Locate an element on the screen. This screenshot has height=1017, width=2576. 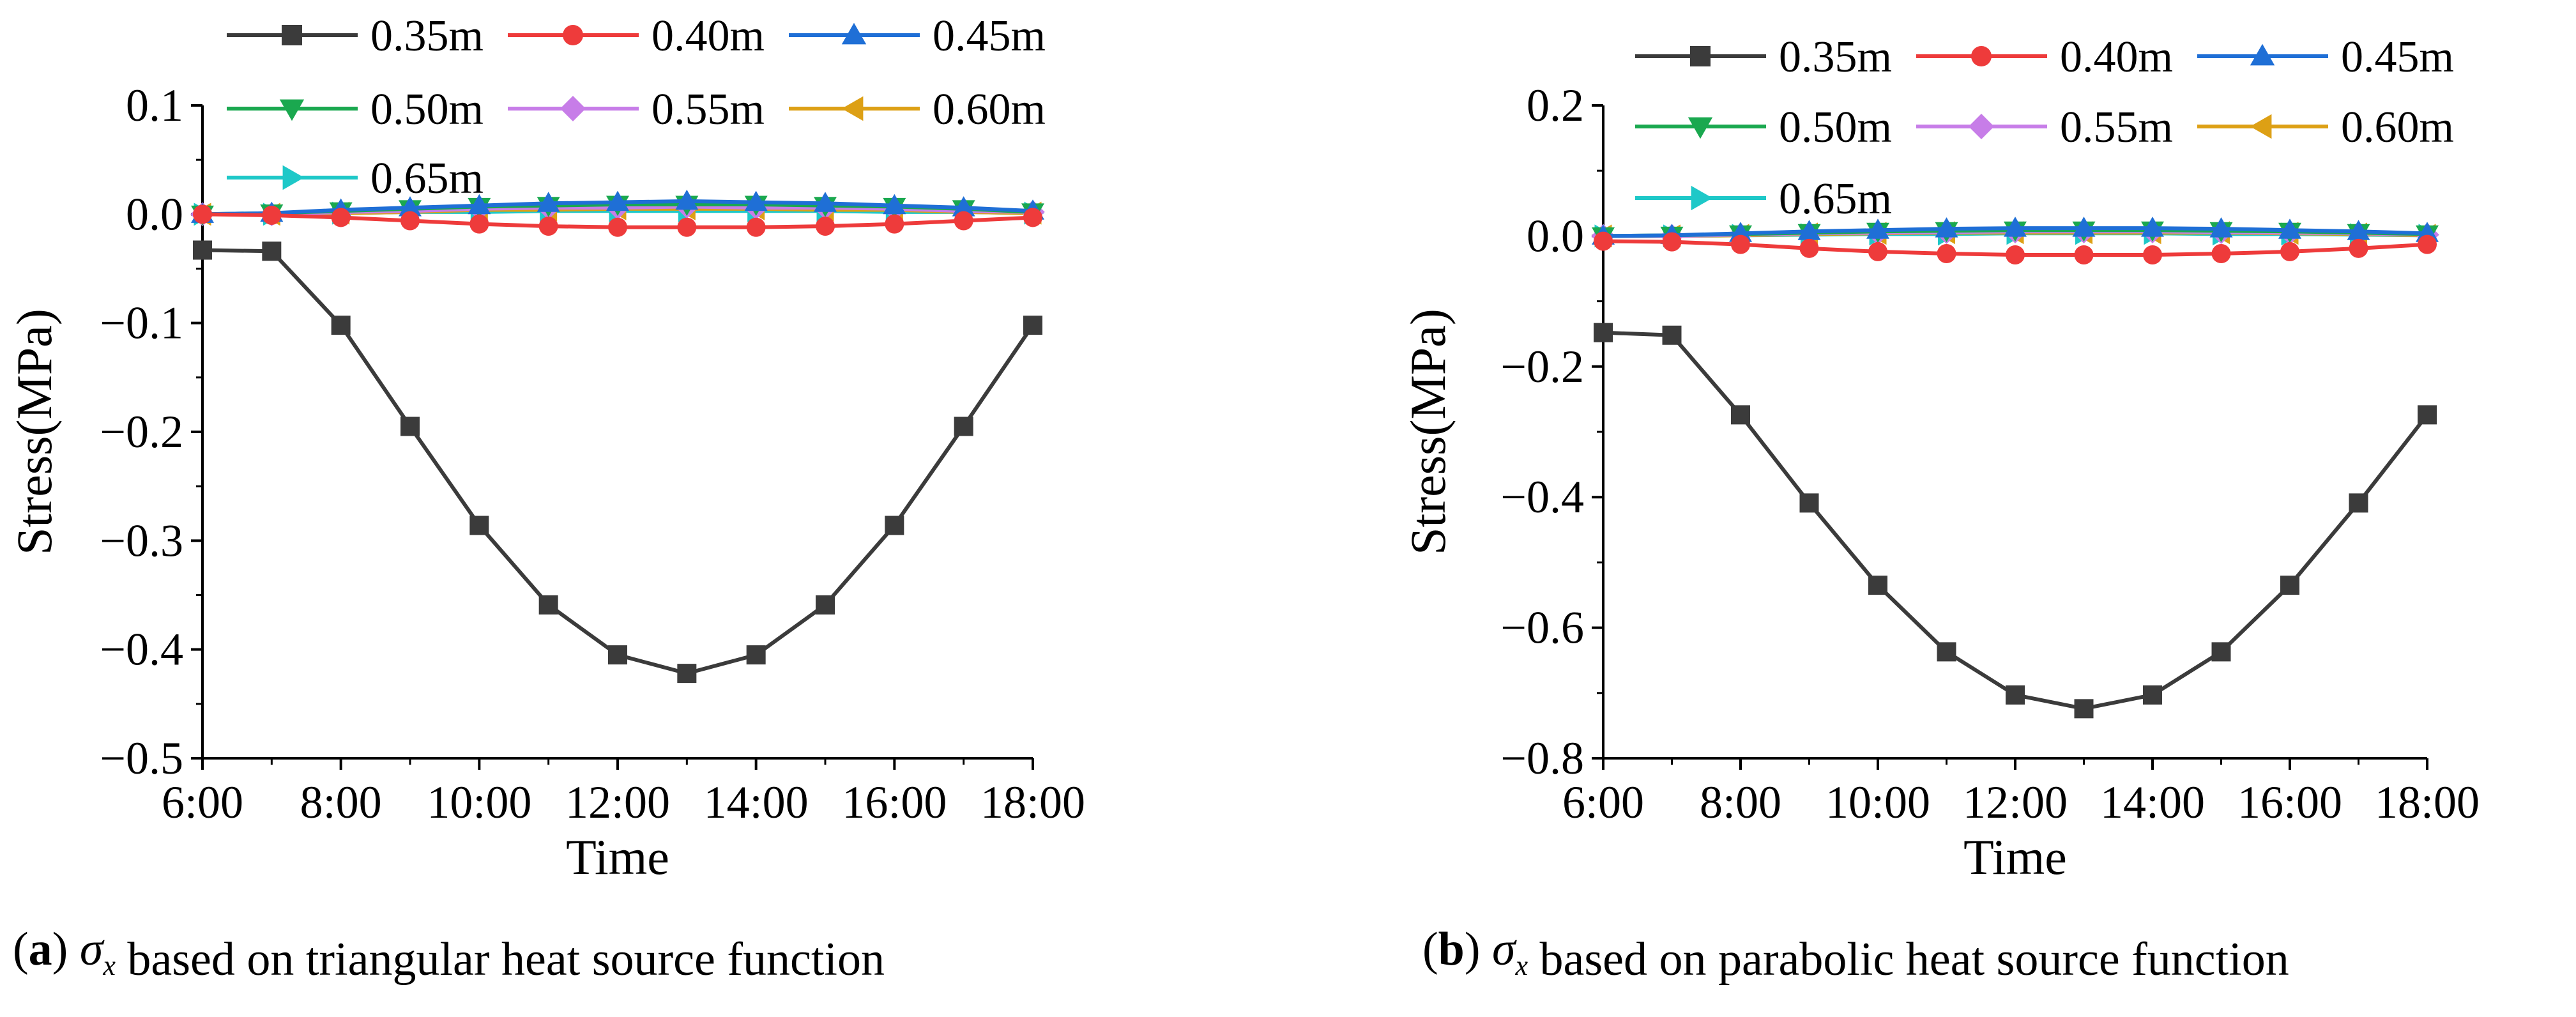
y-tick-label: −0.3 is located at coordinates (141, 540).